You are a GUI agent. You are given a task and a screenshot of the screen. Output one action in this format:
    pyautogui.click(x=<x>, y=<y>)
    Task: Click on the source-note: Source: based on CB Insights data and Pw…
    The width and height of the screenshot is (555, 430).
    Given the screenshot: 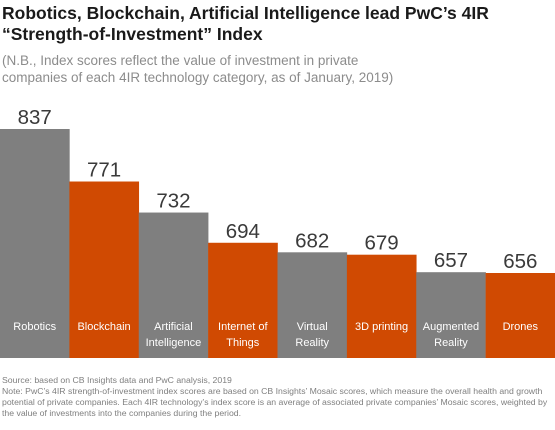 What is the action you would take?
    pyautogui.click(x=117, y=380)
    